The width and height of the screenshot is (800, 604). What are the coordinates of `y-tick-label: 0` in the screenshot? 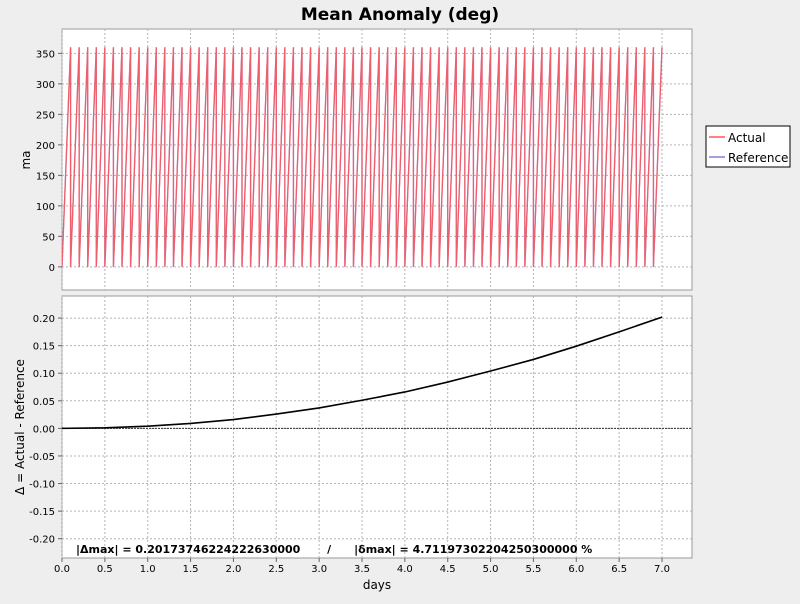 It's located at (52, 268).